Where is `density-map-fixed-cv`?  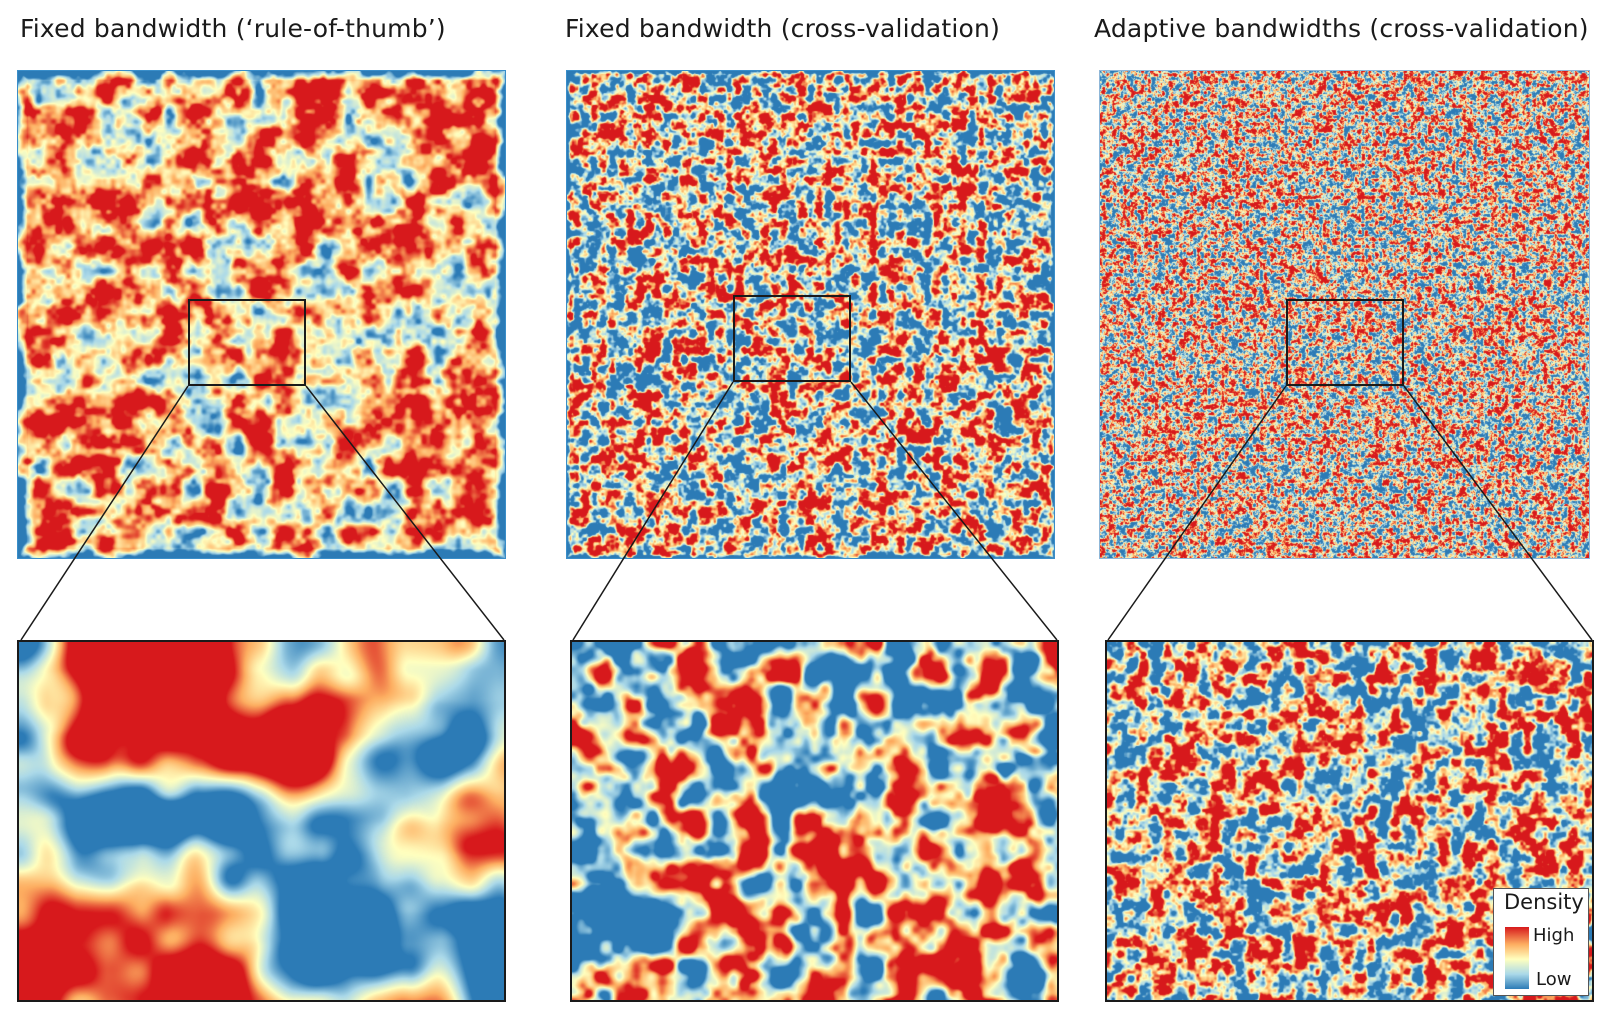
density-map-fixed-cv is located at coordinates (810, 314).